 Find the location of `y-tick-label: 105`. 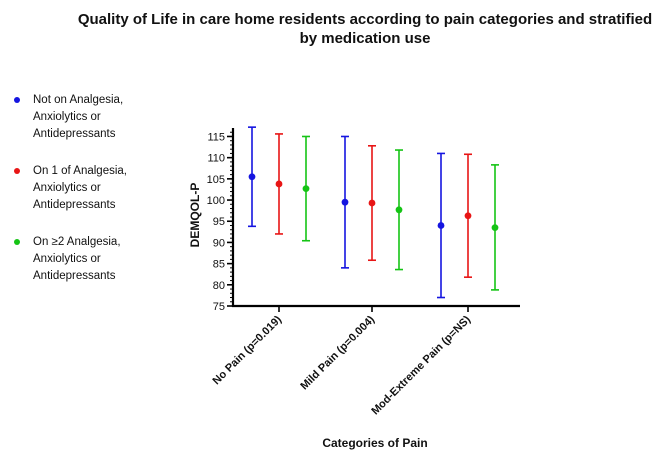

y-tick-label: 105 is located at coordinates (216, 180).